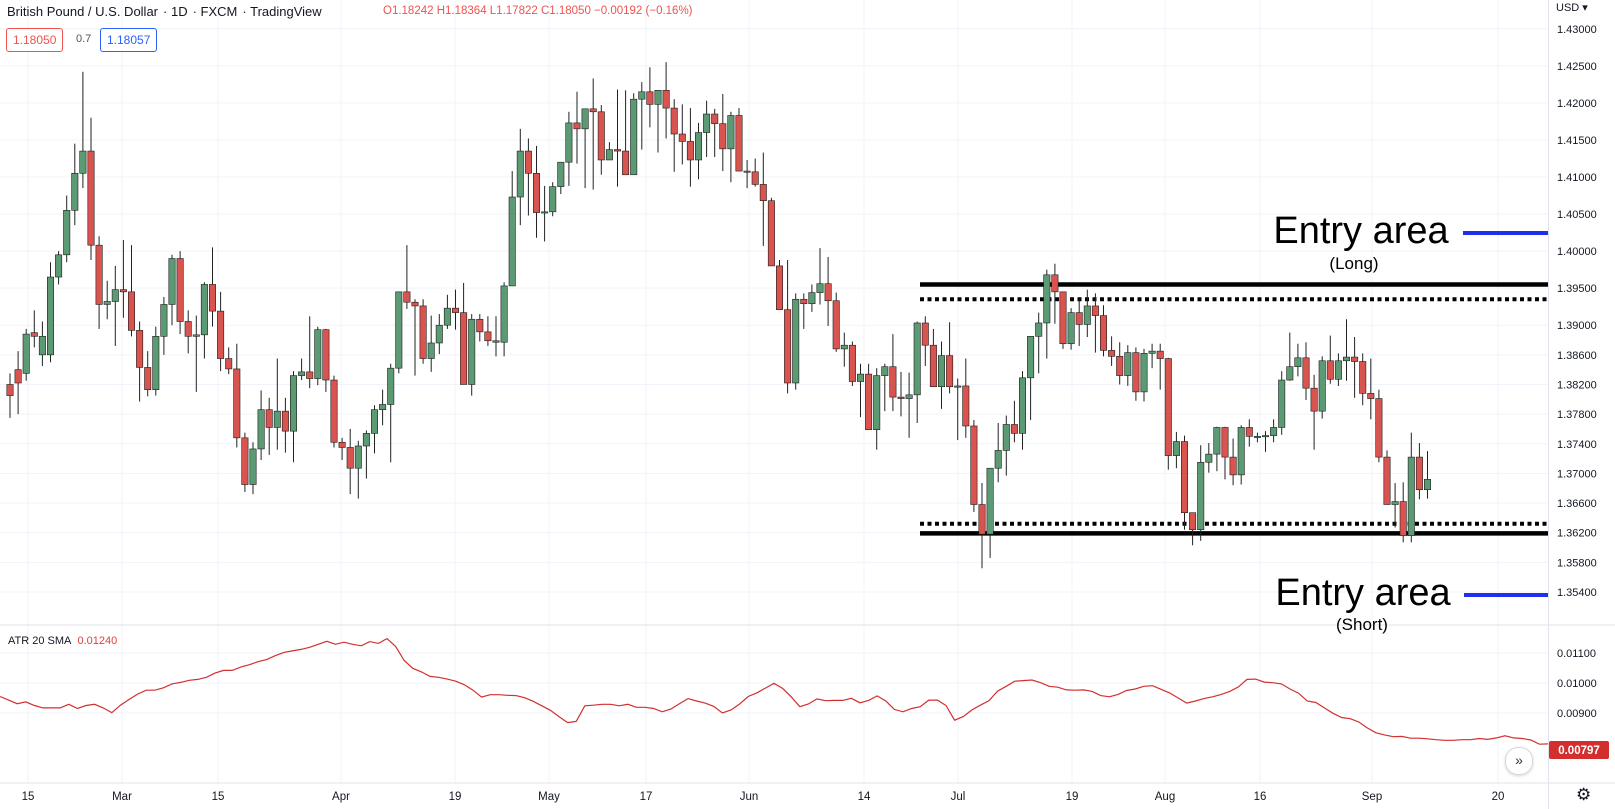  I want to click on price-tick-label: 1.41000, so click(1577, 178).